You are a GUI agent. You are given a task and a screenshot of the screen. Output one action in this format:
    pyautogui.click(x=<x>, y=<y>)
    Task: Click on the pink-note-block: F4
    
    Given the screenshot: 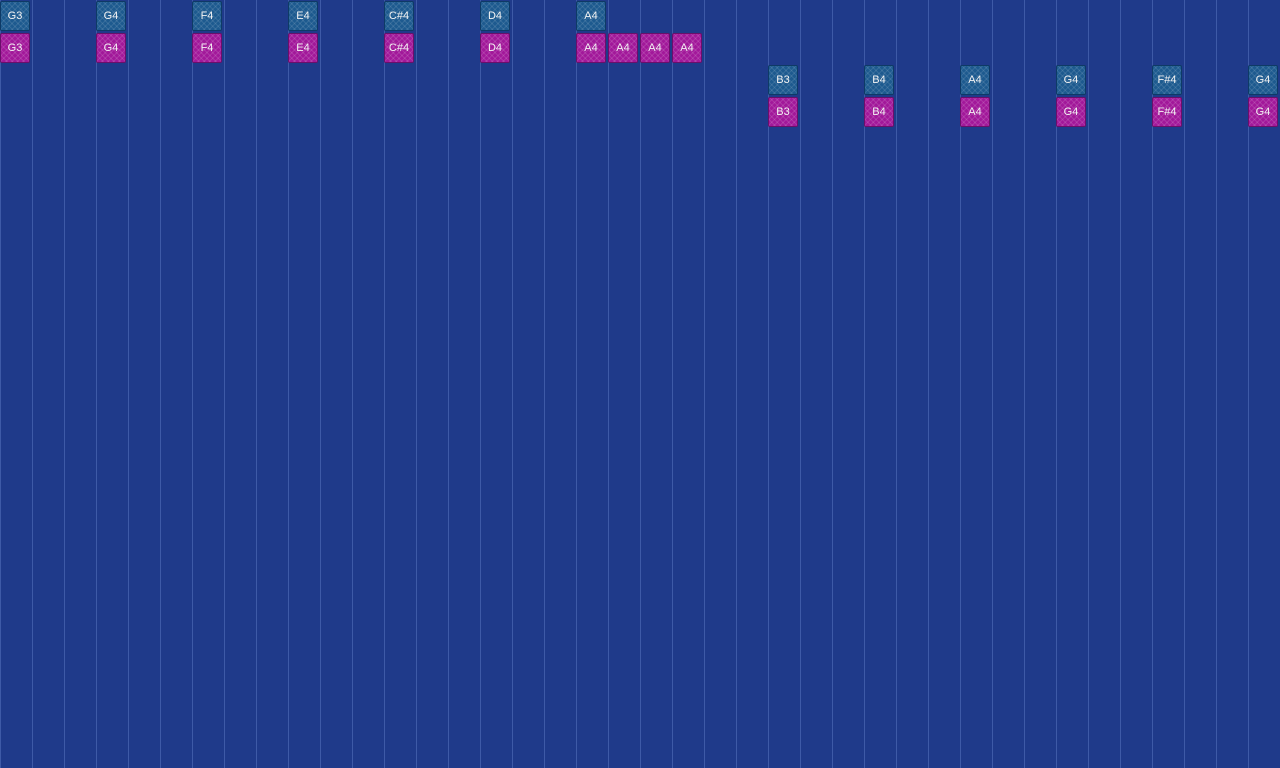 What is the action you would take?
    pyautogui.click(x=207, y=48)
    